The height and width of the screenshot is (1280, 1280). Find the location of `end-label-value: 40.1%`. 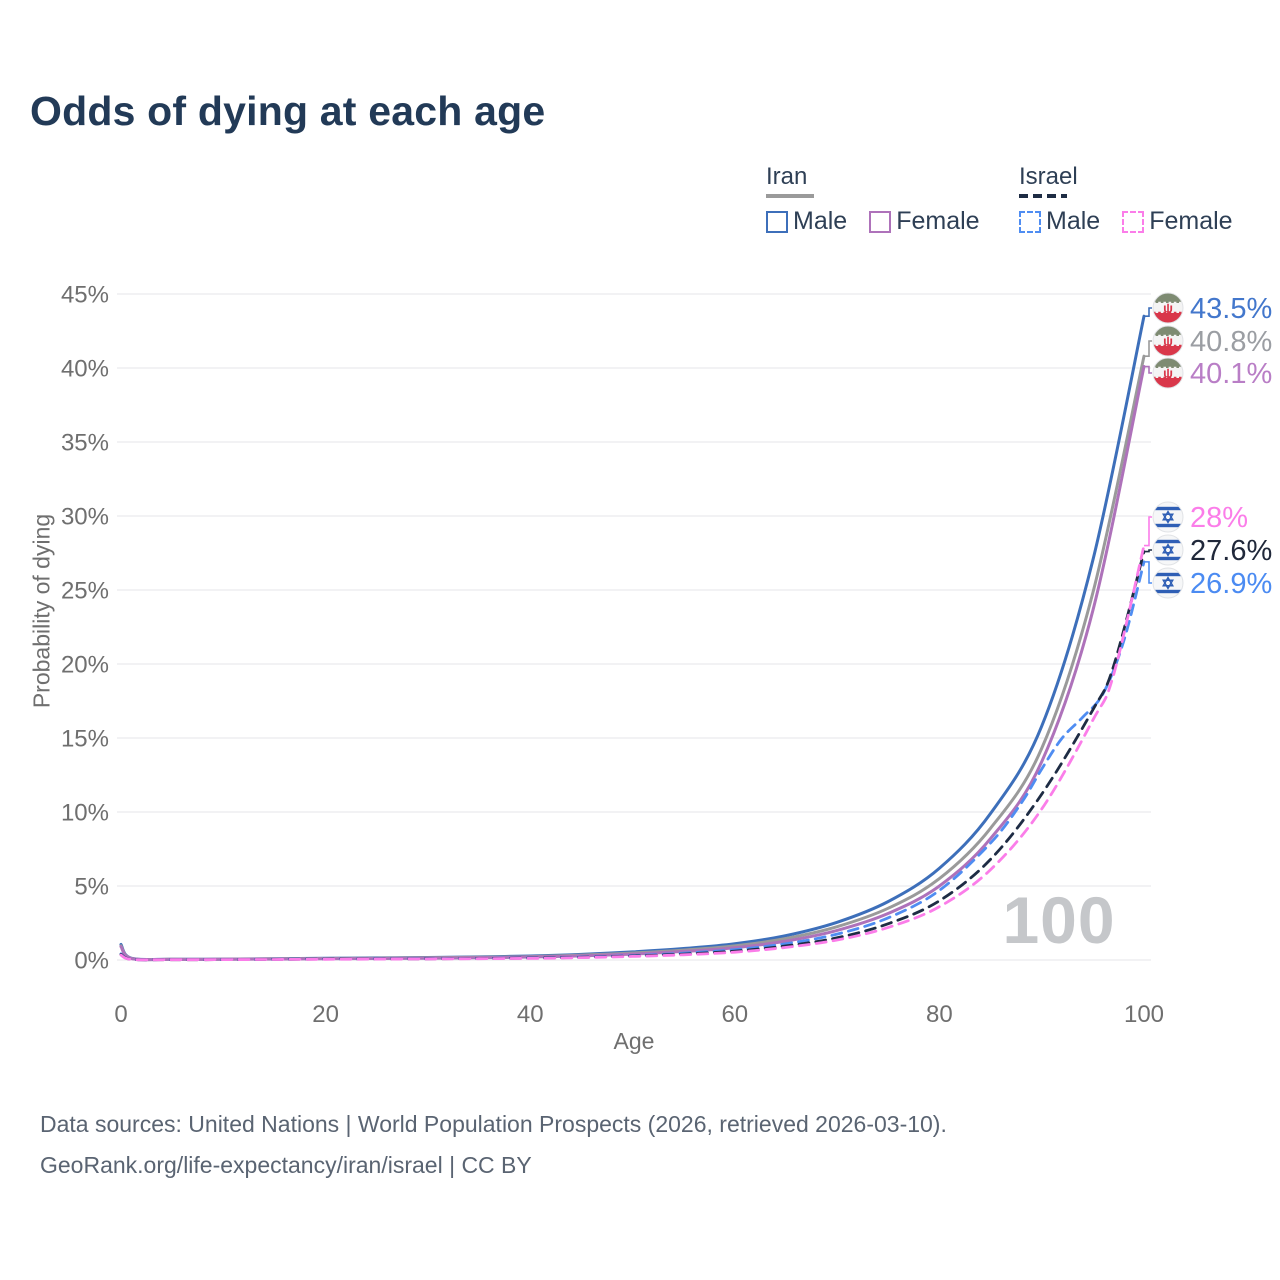

end-label-value: 40.1% is located at coordinates (1231, 374).